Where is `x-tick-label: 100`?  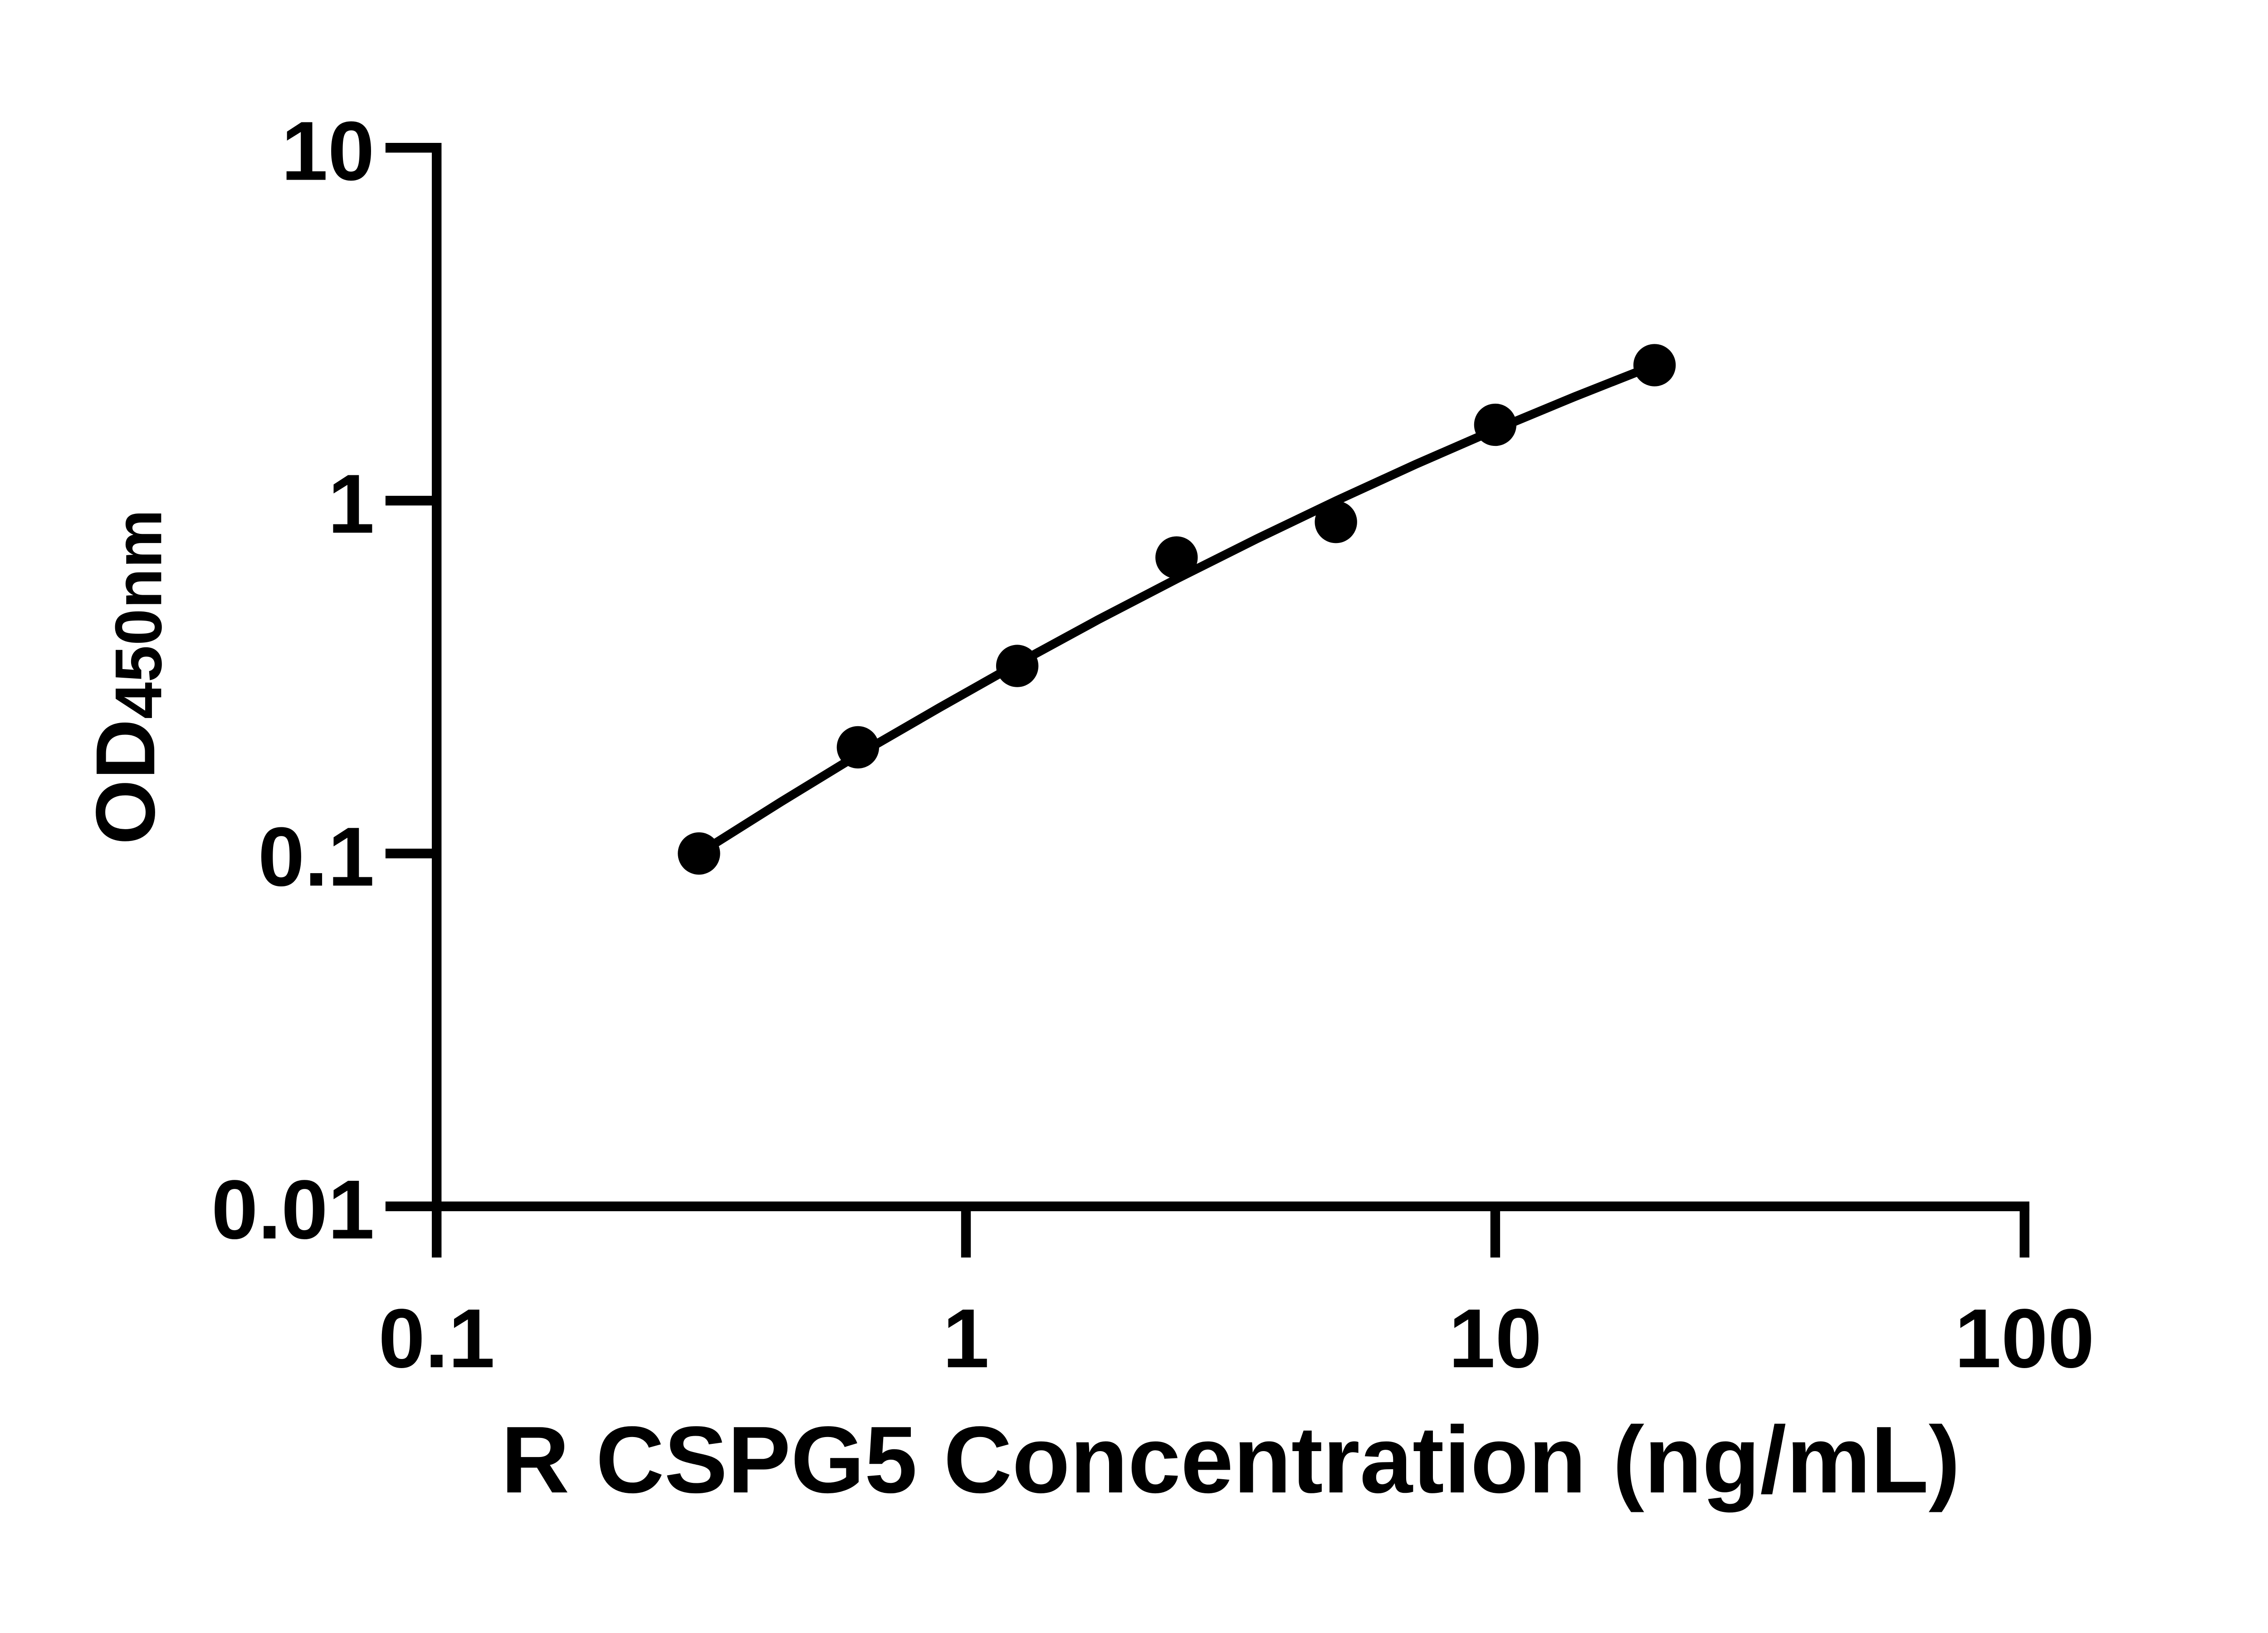
x-tick-label: 100 is located at coordinates (2025, 1338).